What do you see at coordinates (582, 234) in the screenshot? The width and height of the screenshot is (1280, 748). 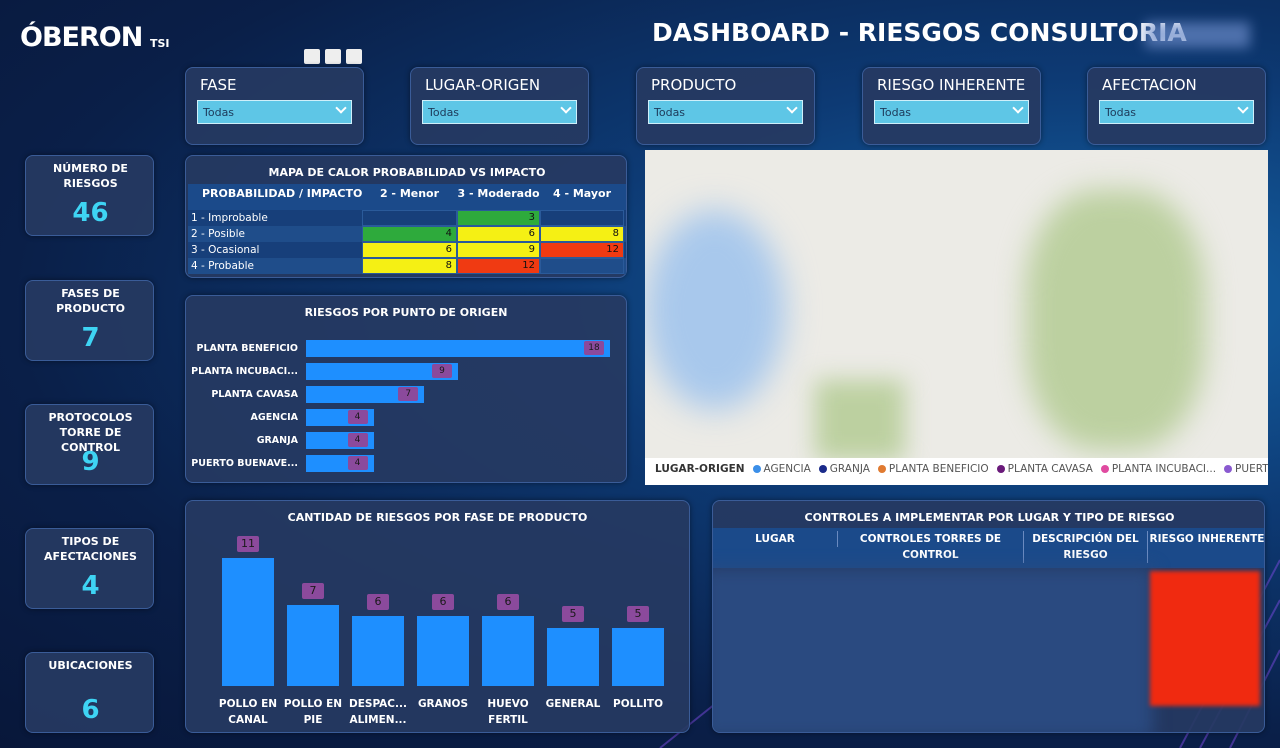 I see `heatmap-cell: 8` at bounding box center [582, 234].